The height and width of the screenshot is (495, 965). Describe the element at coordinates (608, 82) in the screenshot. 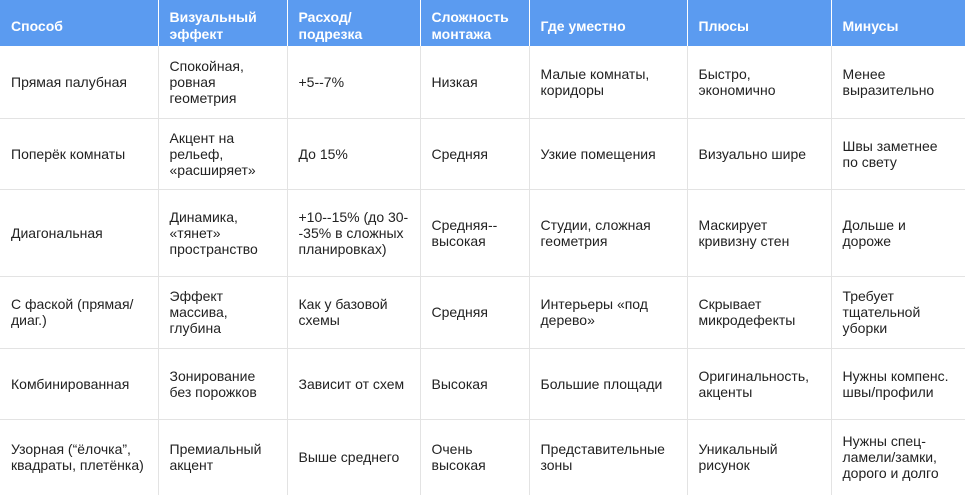

I see `cell-where-appropriate: Малые комнаты, коридоры` at that location.